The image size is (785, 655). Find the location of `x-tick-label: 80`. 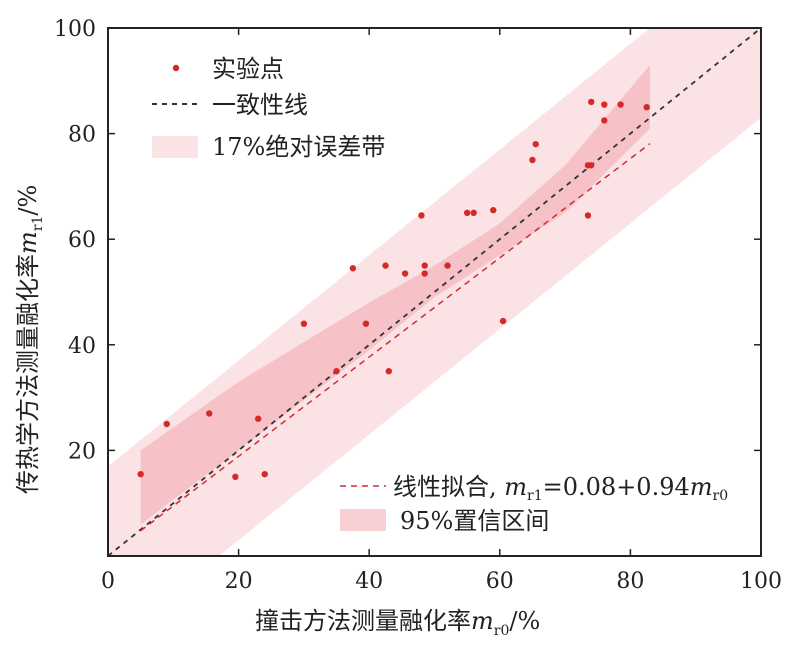

x-tick-label: 80 is located at coordinates (630, 581).